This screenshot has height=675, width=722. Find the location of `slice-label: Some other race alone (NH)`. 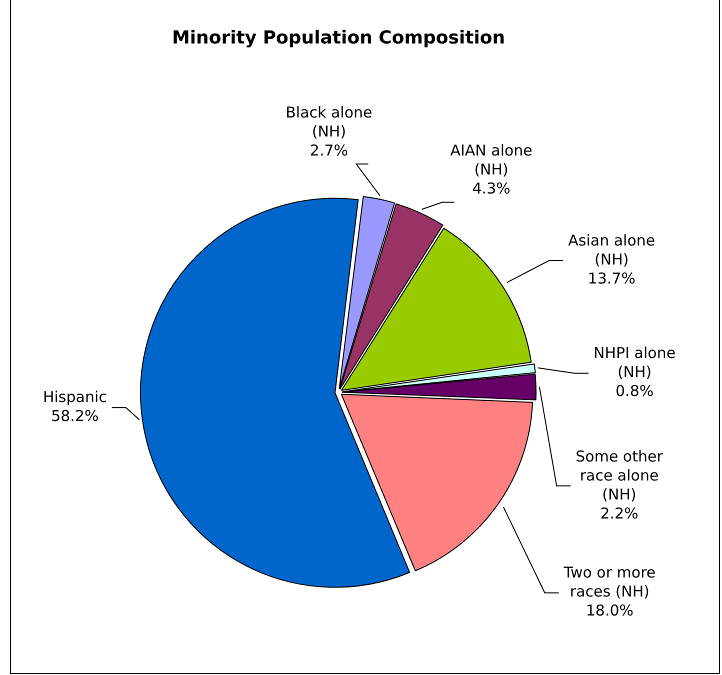

slice-label: Some other race alone (NH) is located at coordinates (620, 475).